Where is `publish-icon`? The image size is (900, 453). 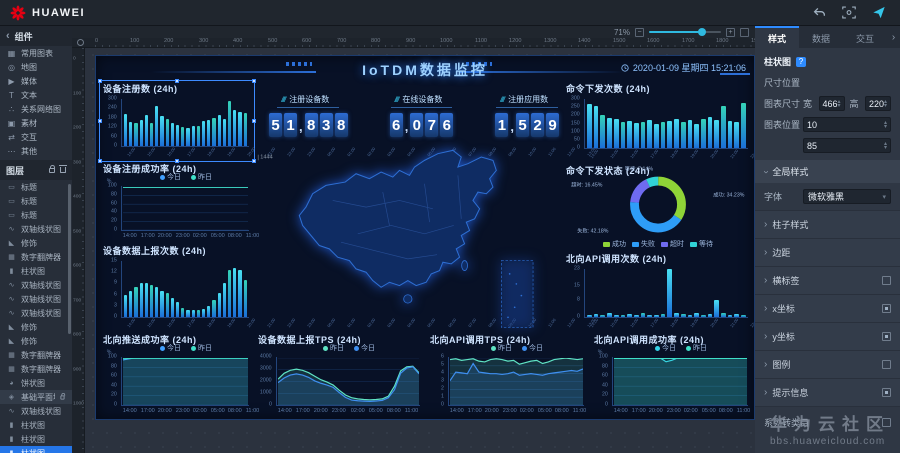 publish-icon is located at coordinates (879, 13).